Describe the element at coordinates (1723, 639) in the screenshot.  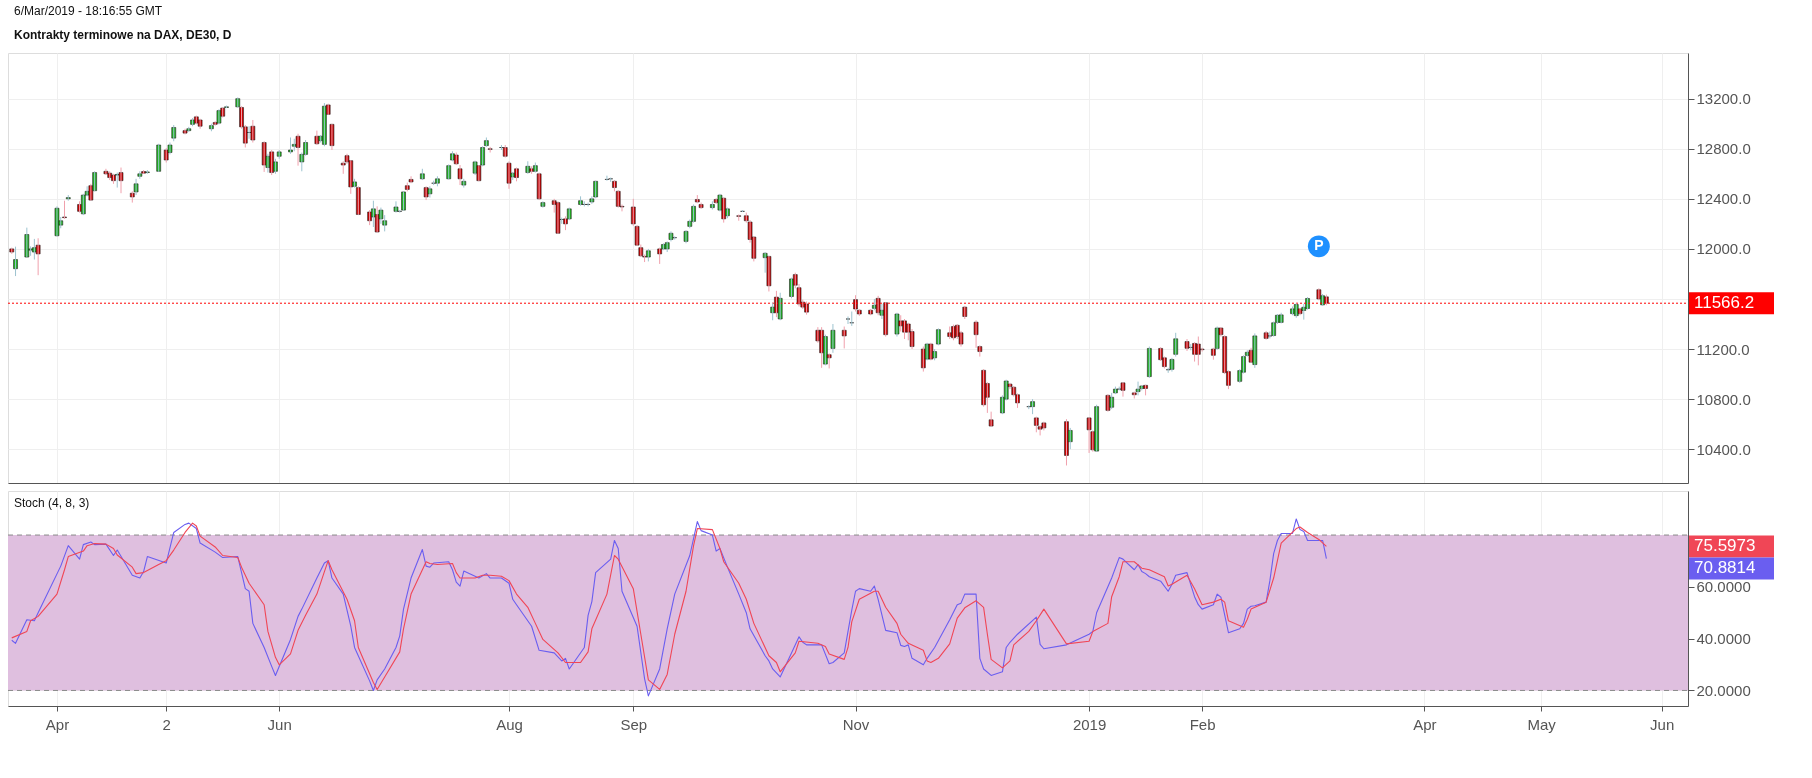
I see `y-tick-label: 40.0000` at that location.